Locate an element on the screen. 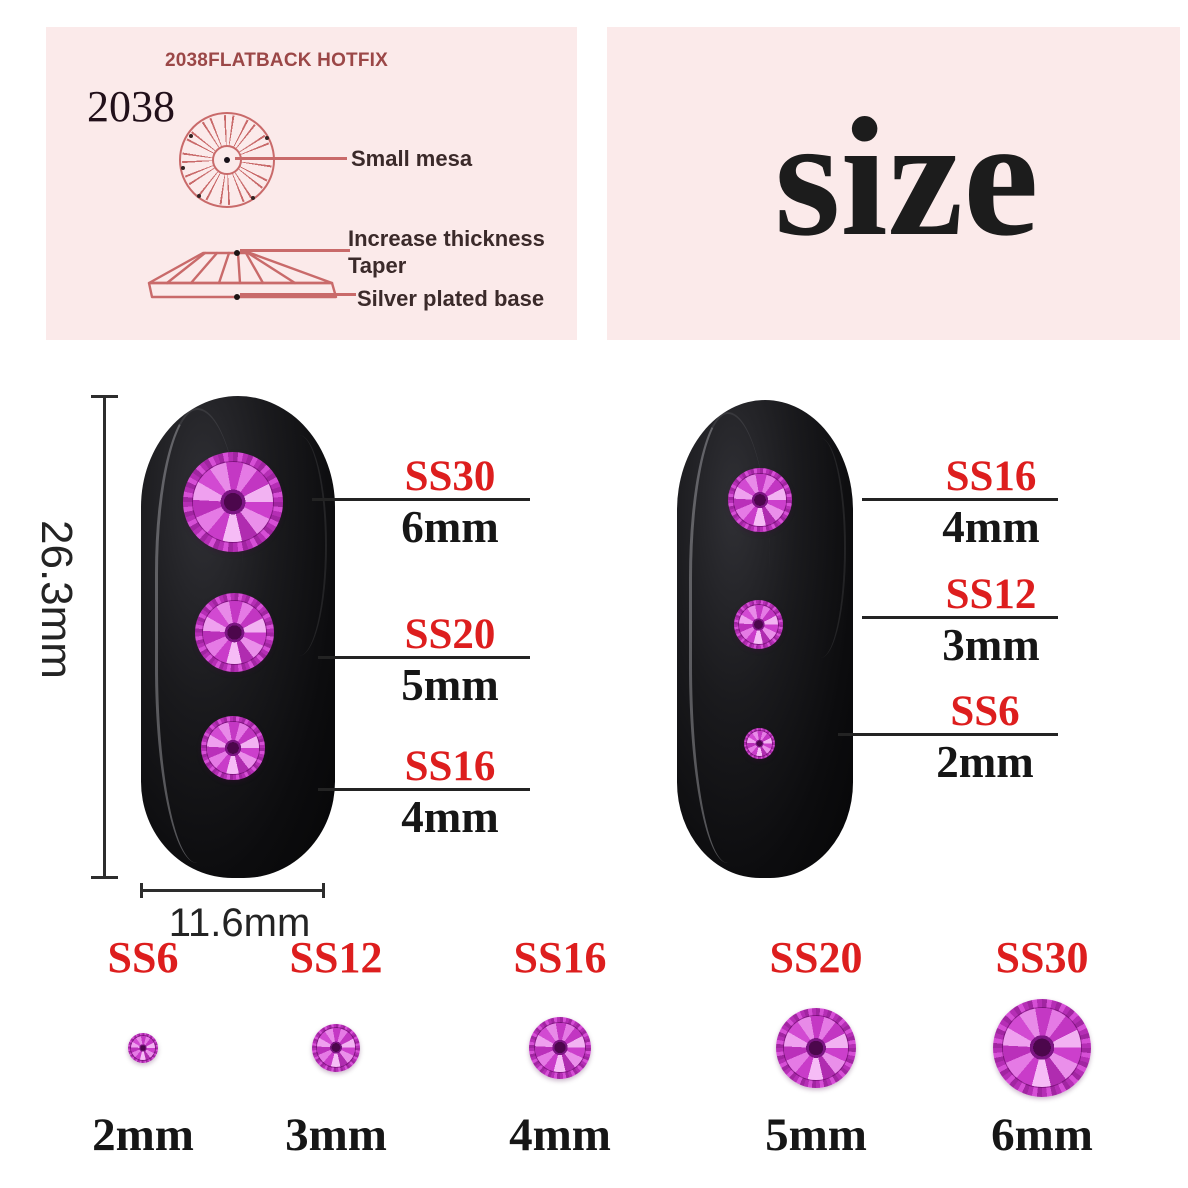 This screenshot has height=1188, width=1188. info-panel: 2038FLATBACK HOTFIX 2038 Small mesa is located at coordinates (311, 183).